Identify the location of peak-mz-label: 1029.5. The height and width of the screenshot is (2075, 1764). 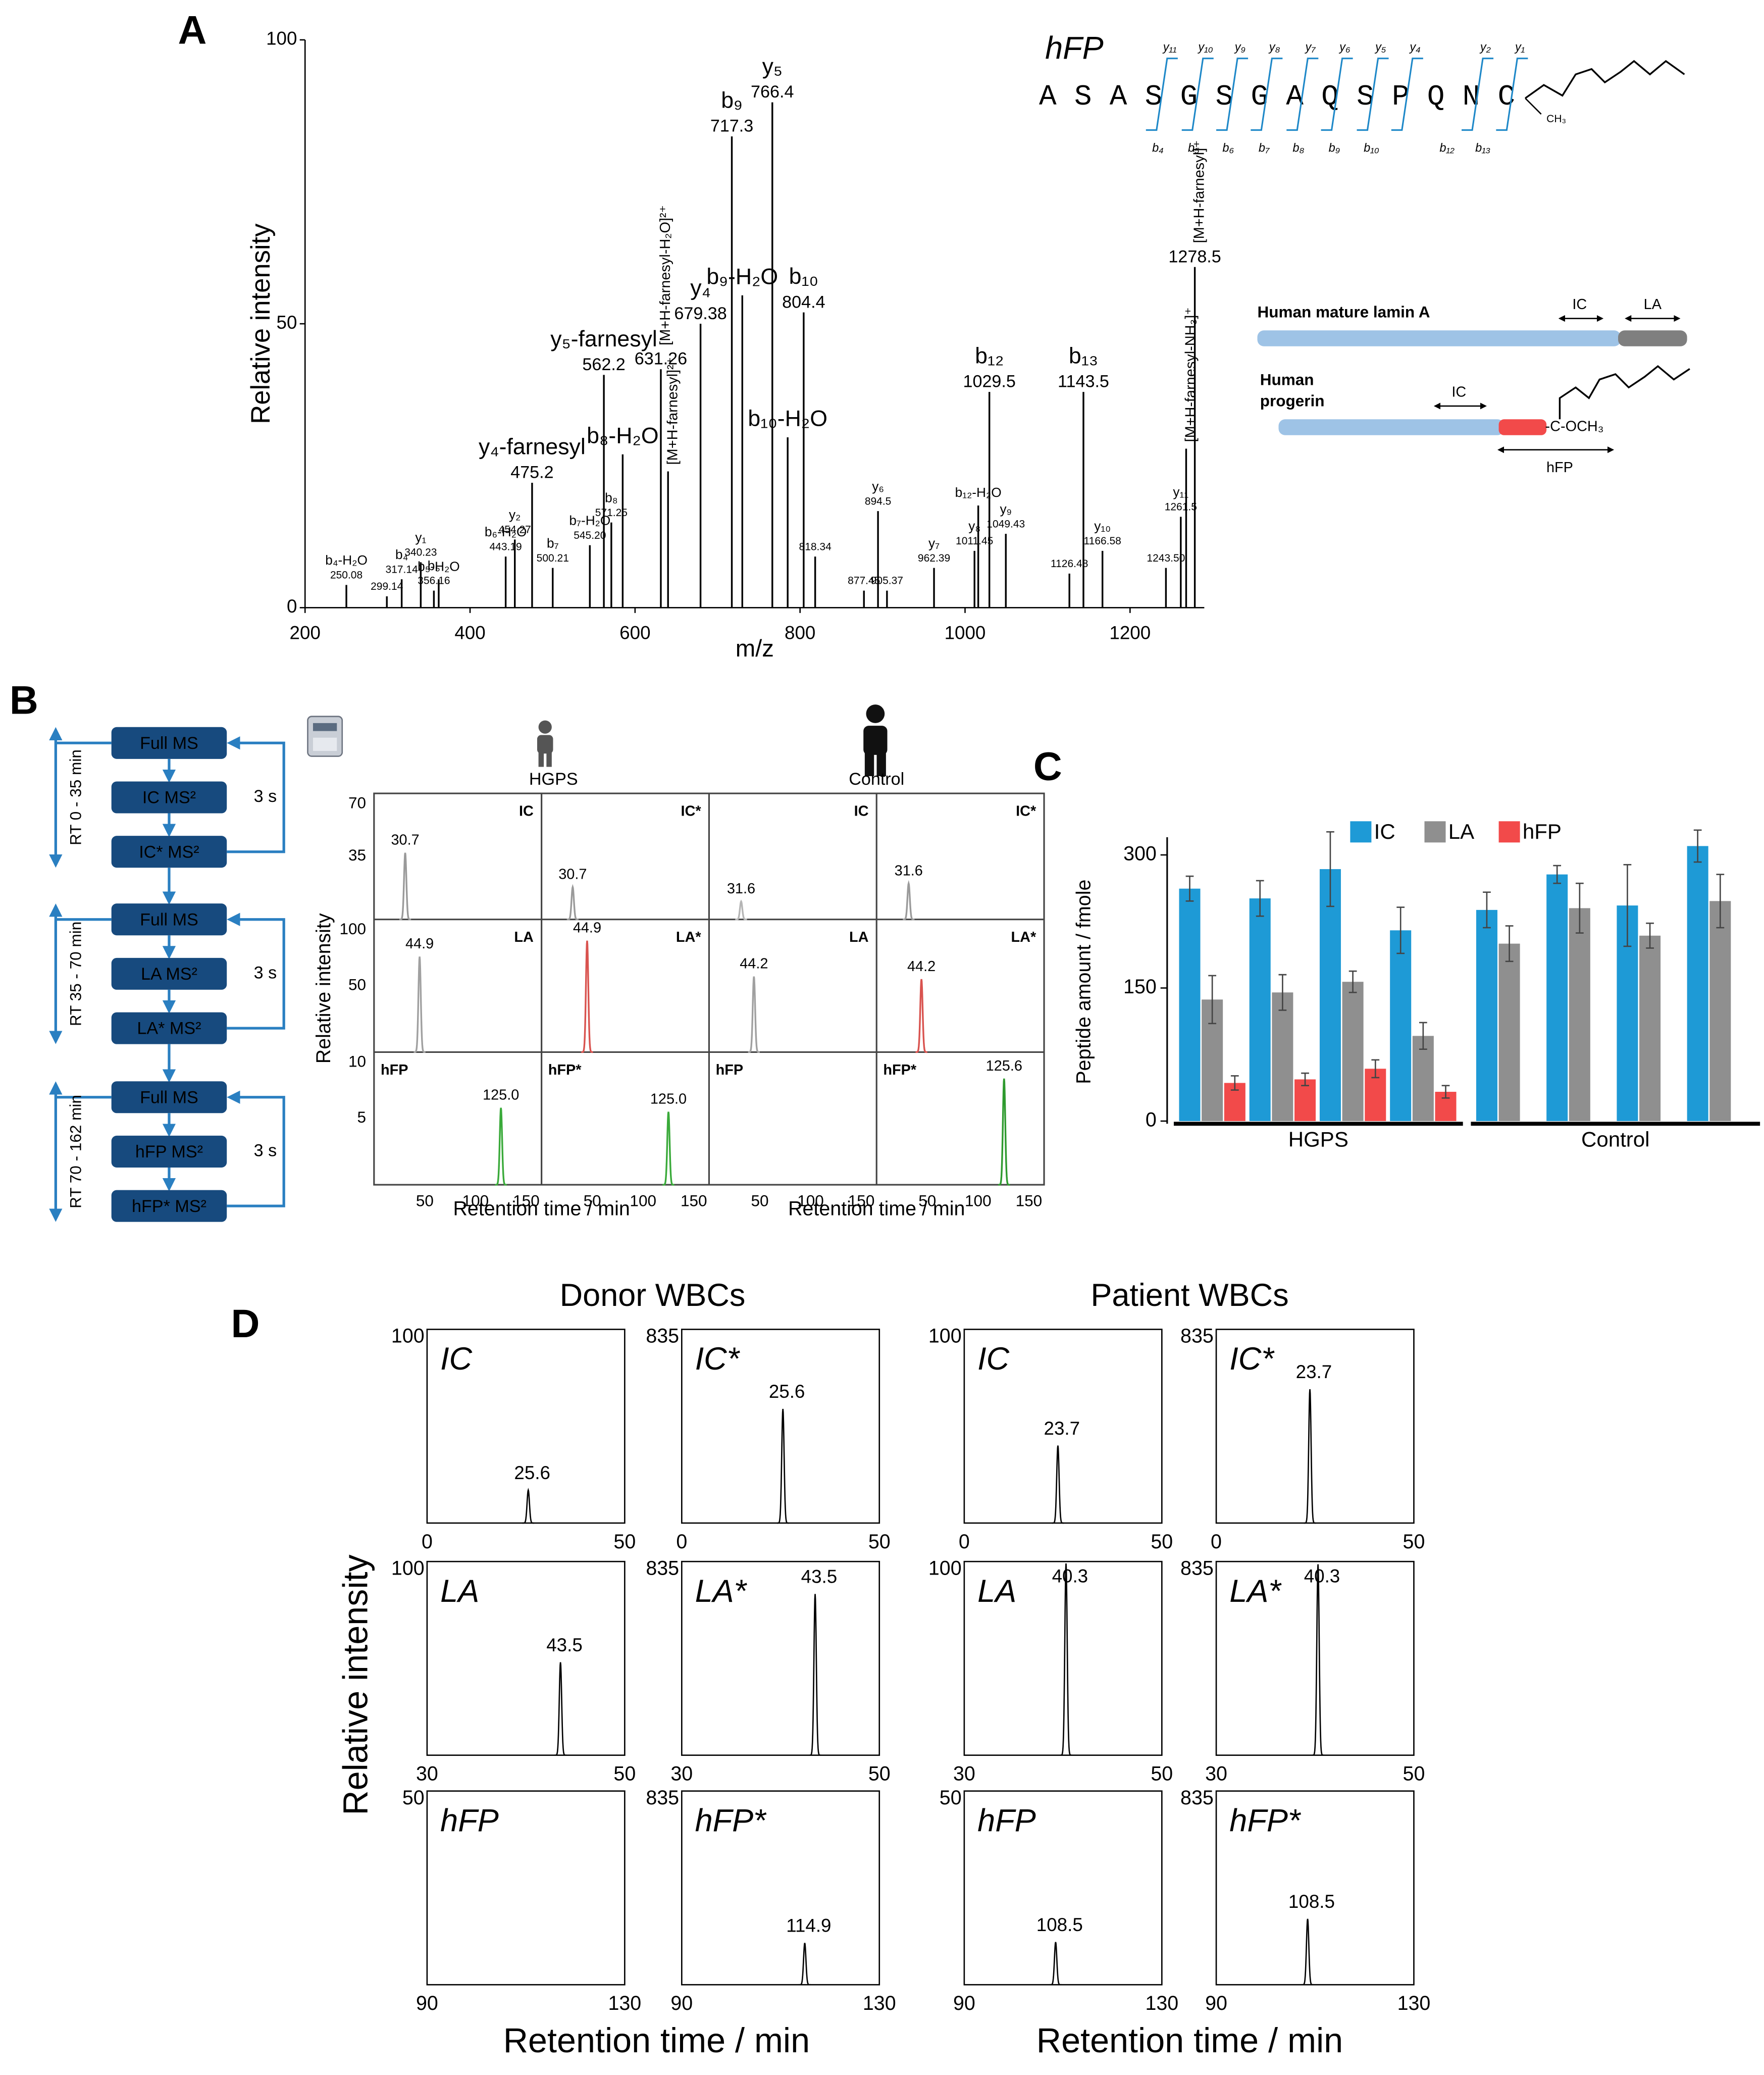
(989, 381).